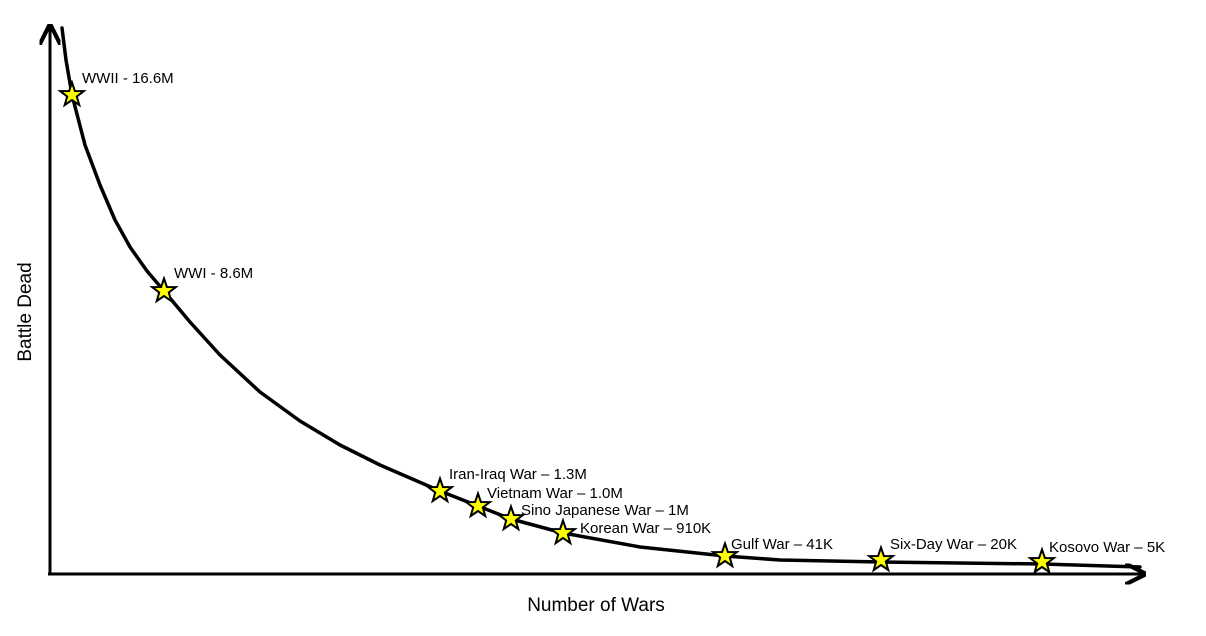  I want to click on point-label: WWII - 16.6M, so click(128, 78).